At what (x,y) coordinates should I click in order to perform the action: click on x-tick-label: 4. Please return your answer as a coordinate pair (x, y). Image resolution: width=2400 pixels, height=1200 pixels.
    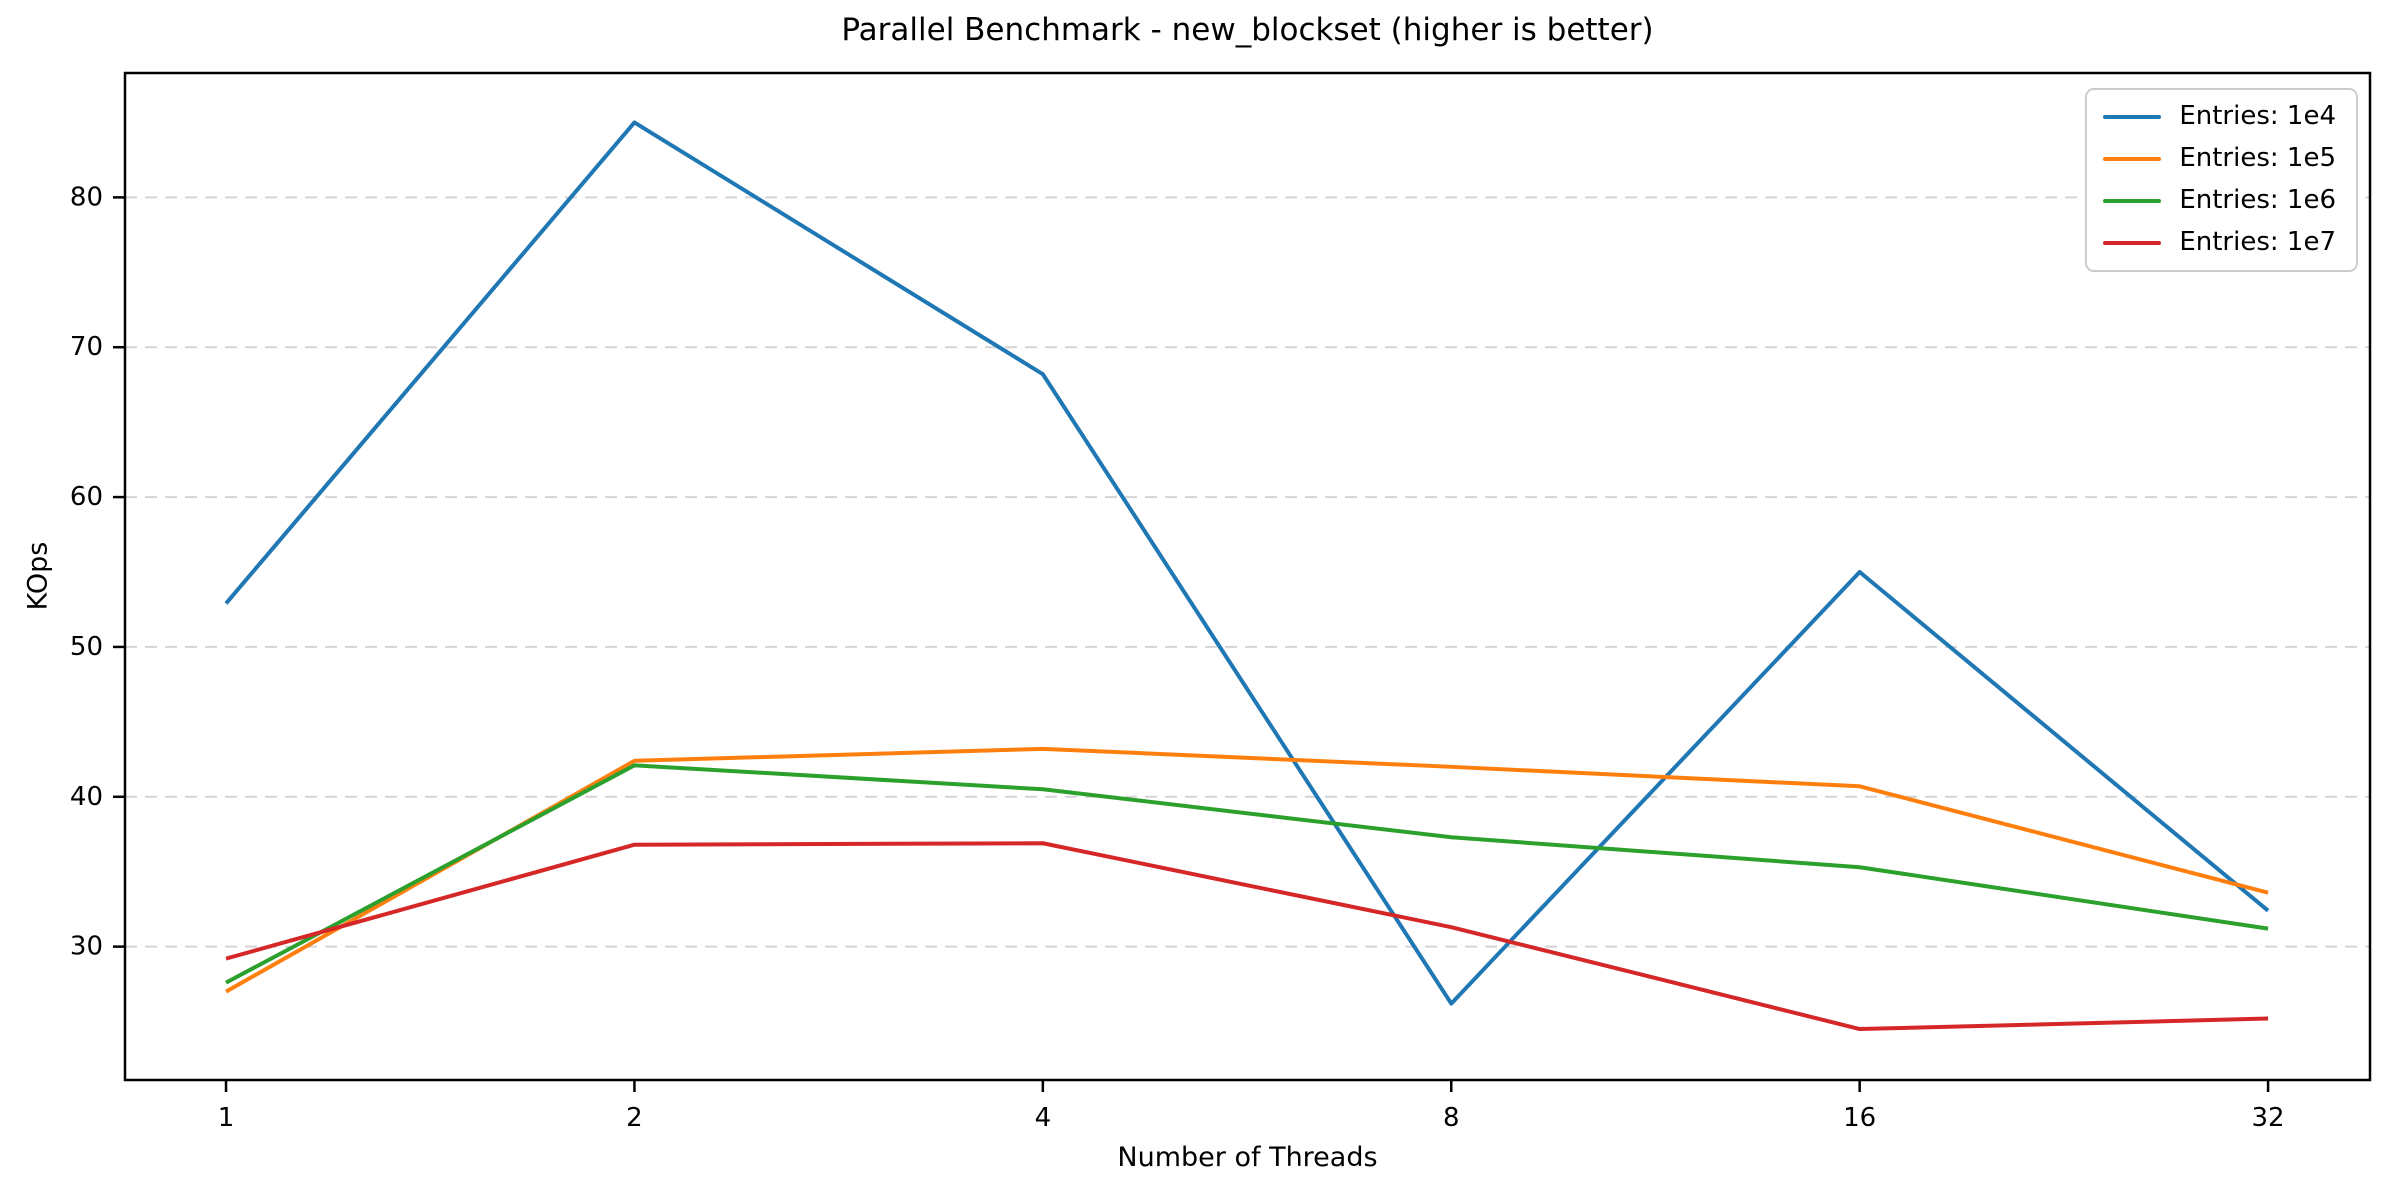
    Looking at the image, I should click on (1043, 1118).